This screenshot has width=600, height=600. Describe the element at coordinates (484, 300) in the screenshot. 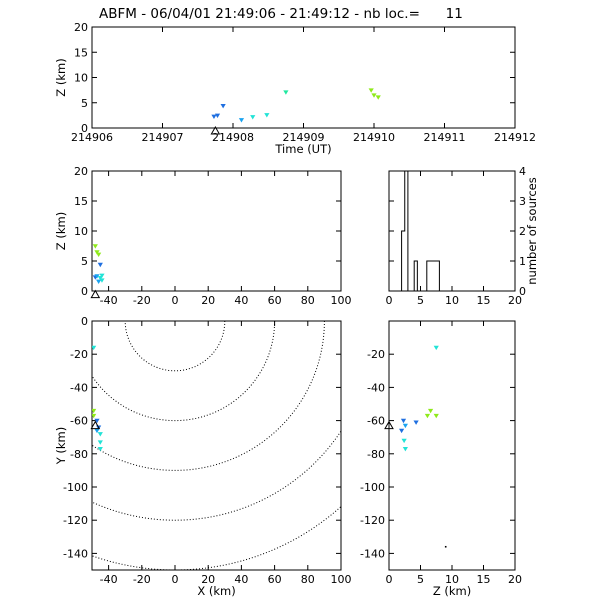

I see `x-tick-label: 15` at that location.